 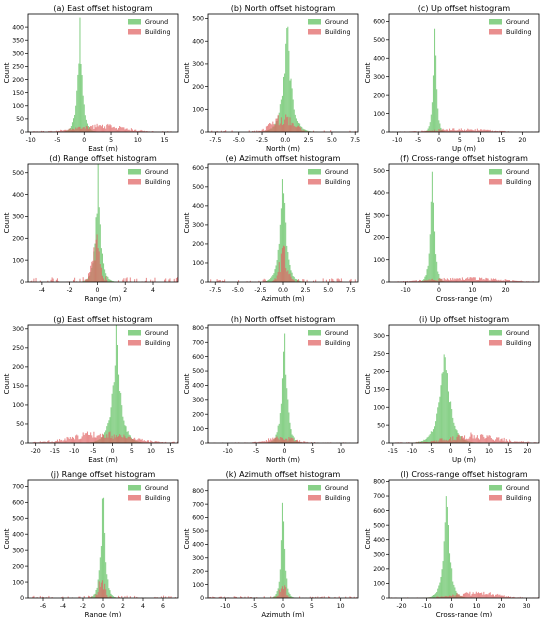 What do you see at coordinates (198, 87) in the screenshot?
I see `y-tick-label: 200` at bounding box center [198, 87].